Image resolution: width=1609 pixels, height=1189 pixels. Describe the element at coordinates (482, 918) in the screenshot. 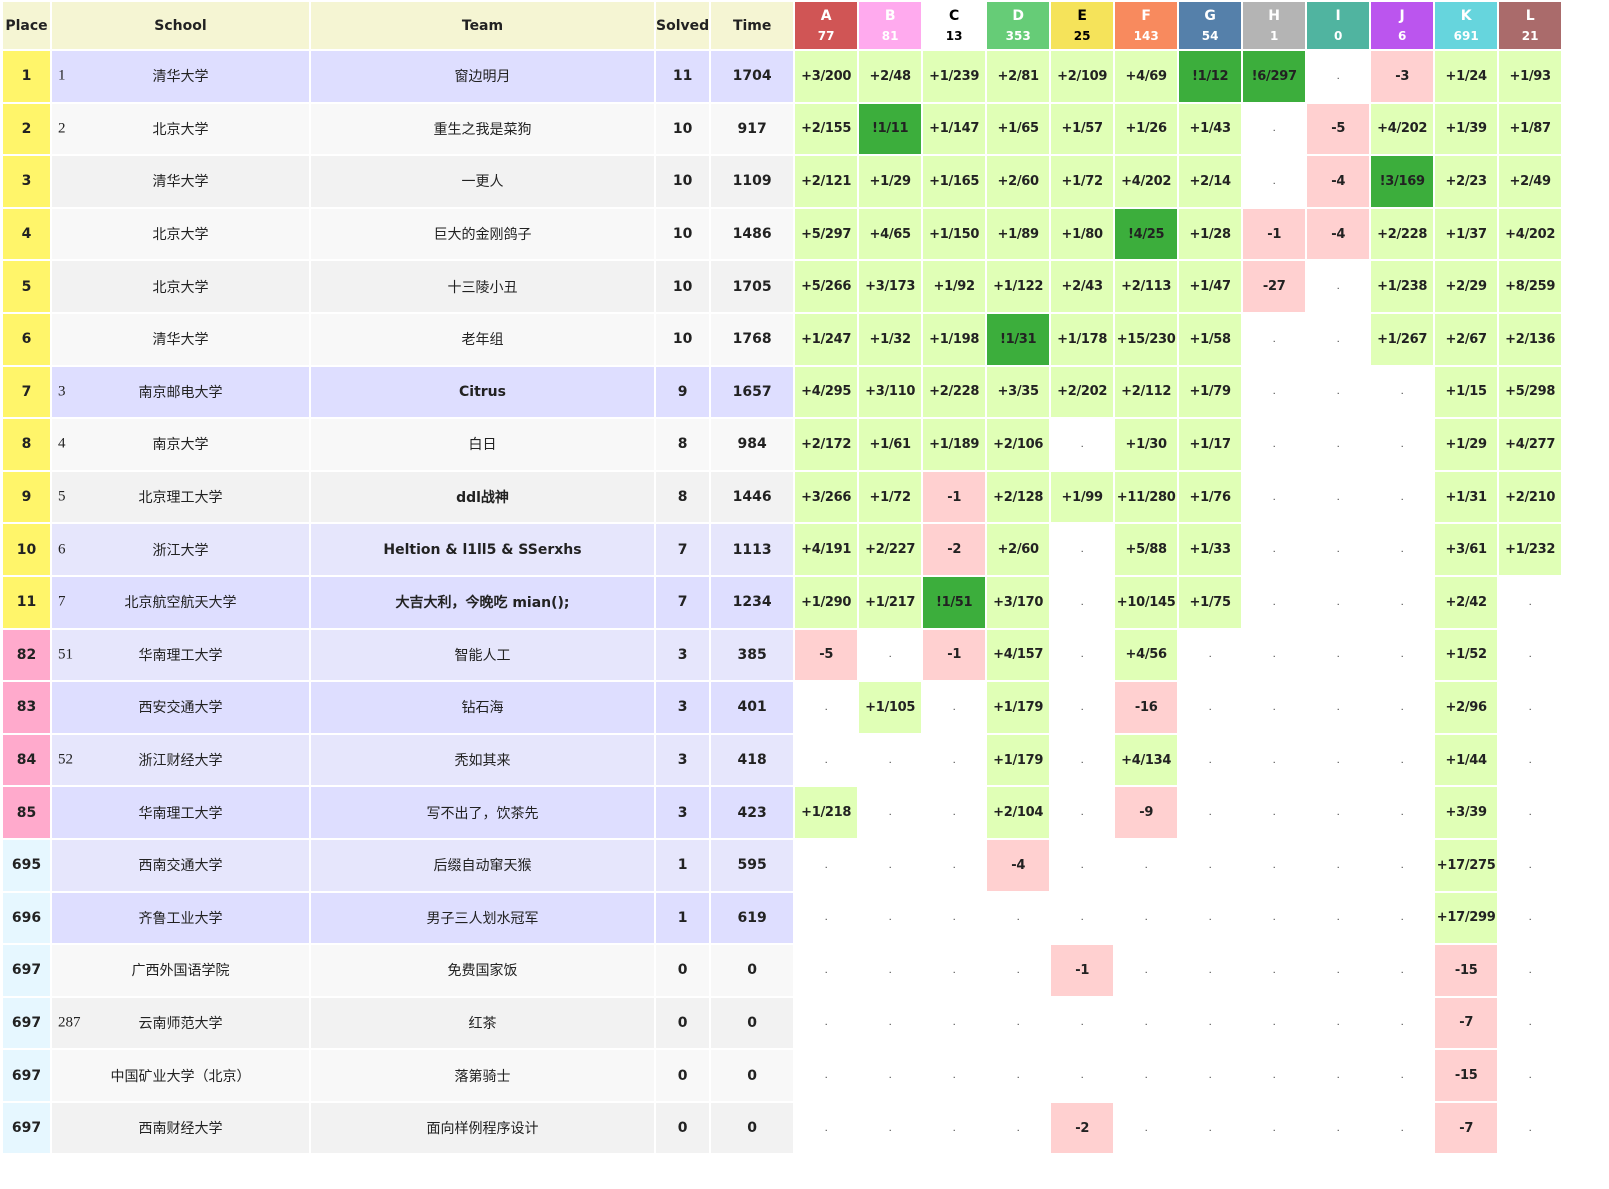

I see `team-name: 男子三人划水冠军` at that location.